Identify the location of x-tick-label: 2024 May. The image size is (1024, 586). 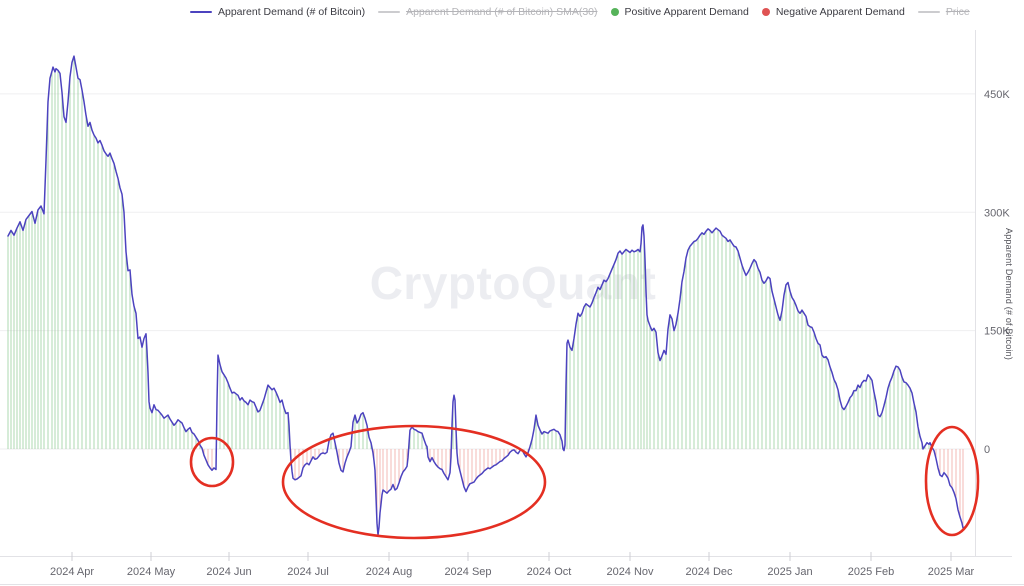
(151, 572).